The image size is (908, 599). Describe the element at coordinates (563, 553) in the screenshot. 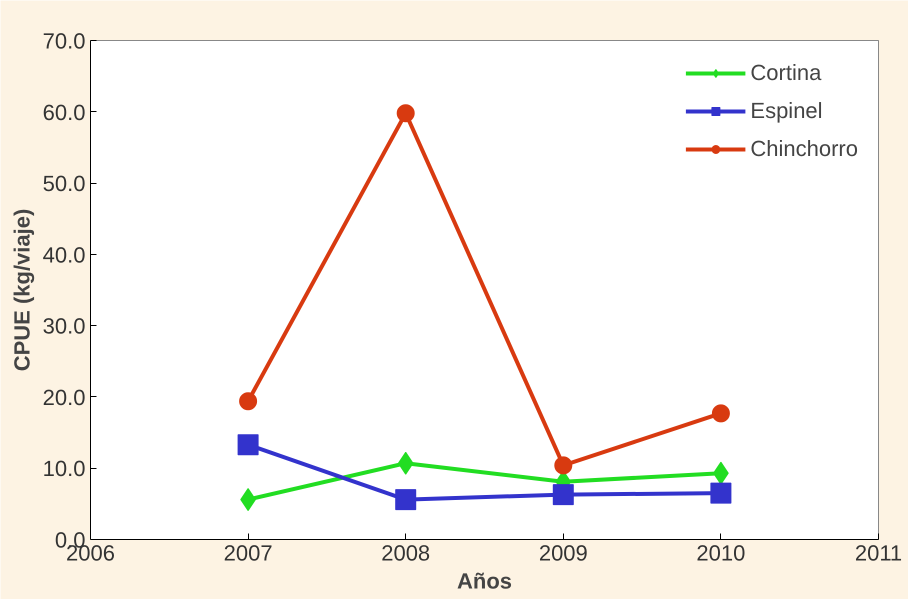

I see `x-tick-label: 2009` at that location.